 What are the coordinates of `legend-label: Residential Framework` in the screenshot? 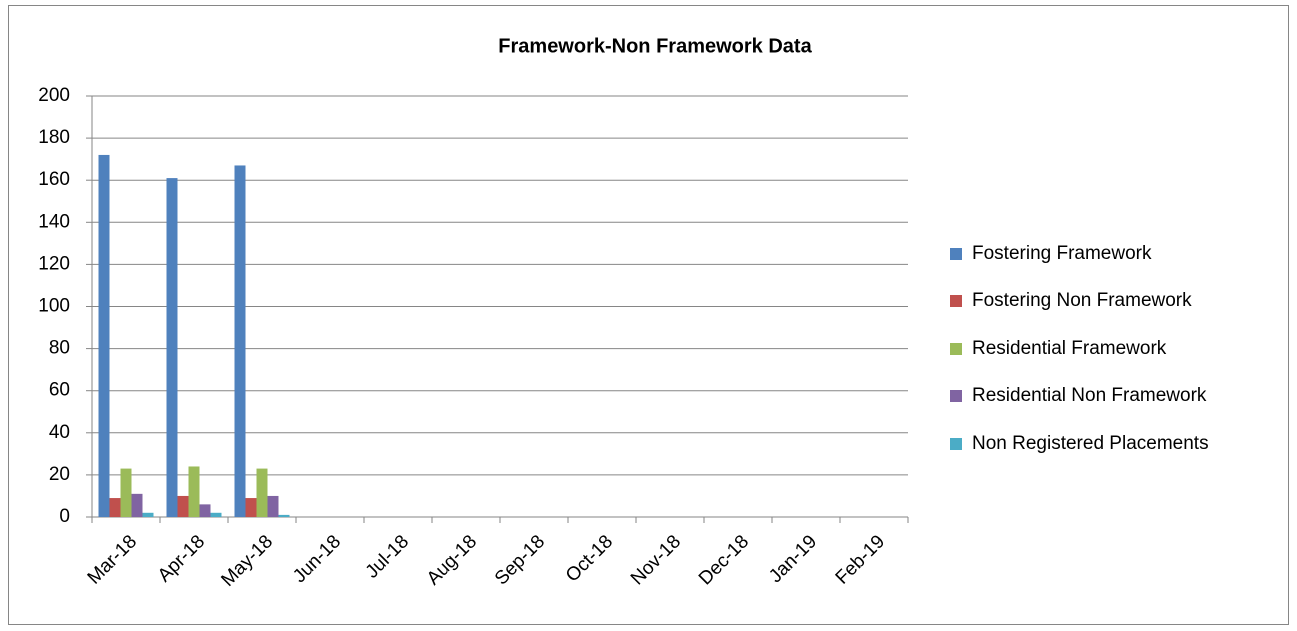 It's located at (1069, 348).